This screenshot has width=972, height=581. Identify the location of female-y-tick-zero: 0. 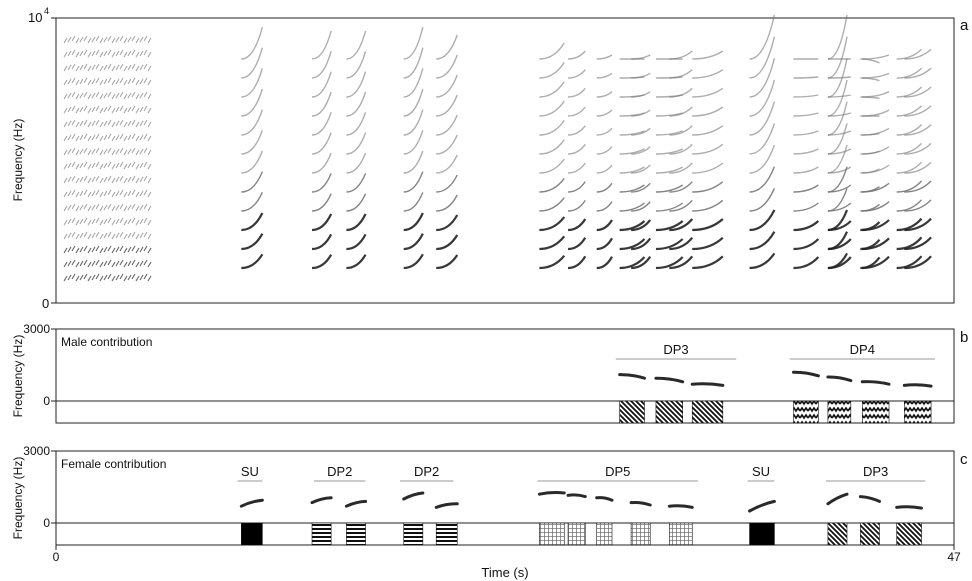
(46, 523).